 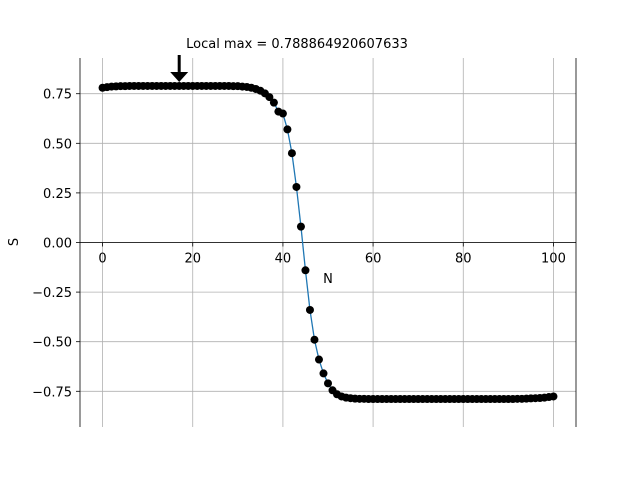 What do you see at coordinates (52, 343) in the screenshot?
I see `y-tick-label: −0.50` at bounding box center [52, 343].